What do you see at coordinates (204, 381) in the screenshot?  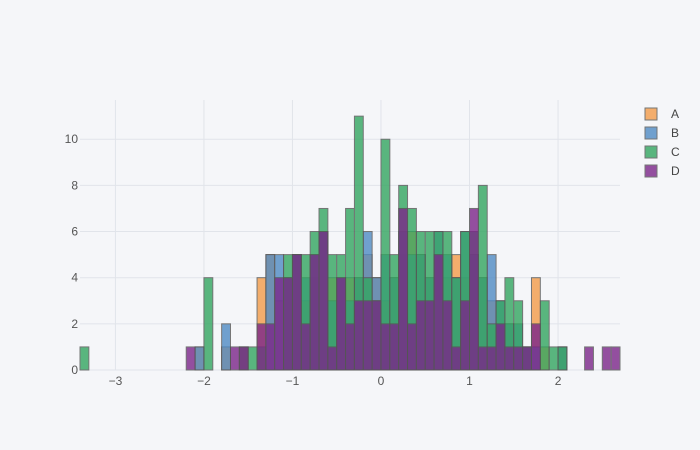 I see `x-tick-label: −2` at bounding box center [204, 381].